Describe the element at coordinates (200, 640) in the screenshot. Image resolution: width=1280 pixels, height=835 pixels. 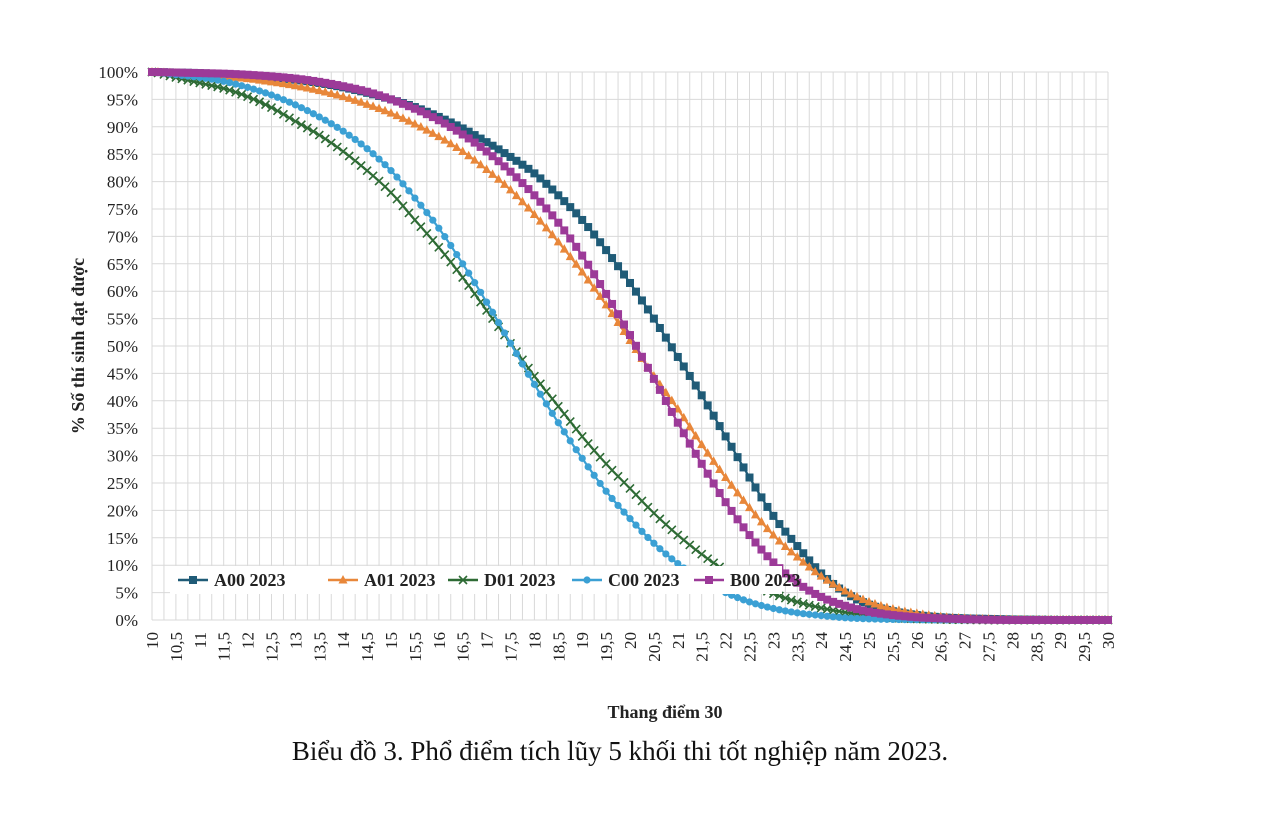
I see `x-tick-label: 11` at that location.